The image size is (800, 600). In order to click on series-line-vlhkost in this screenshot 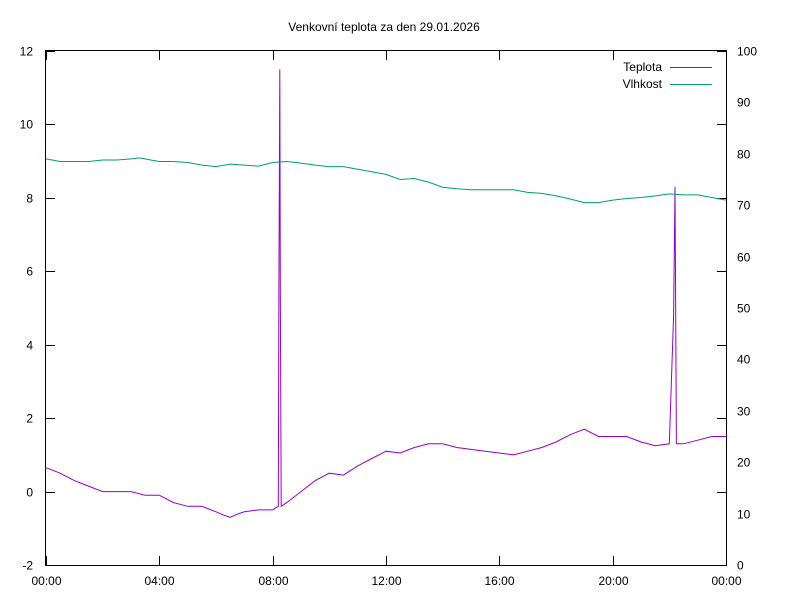, I will do `click(386, 180)`.